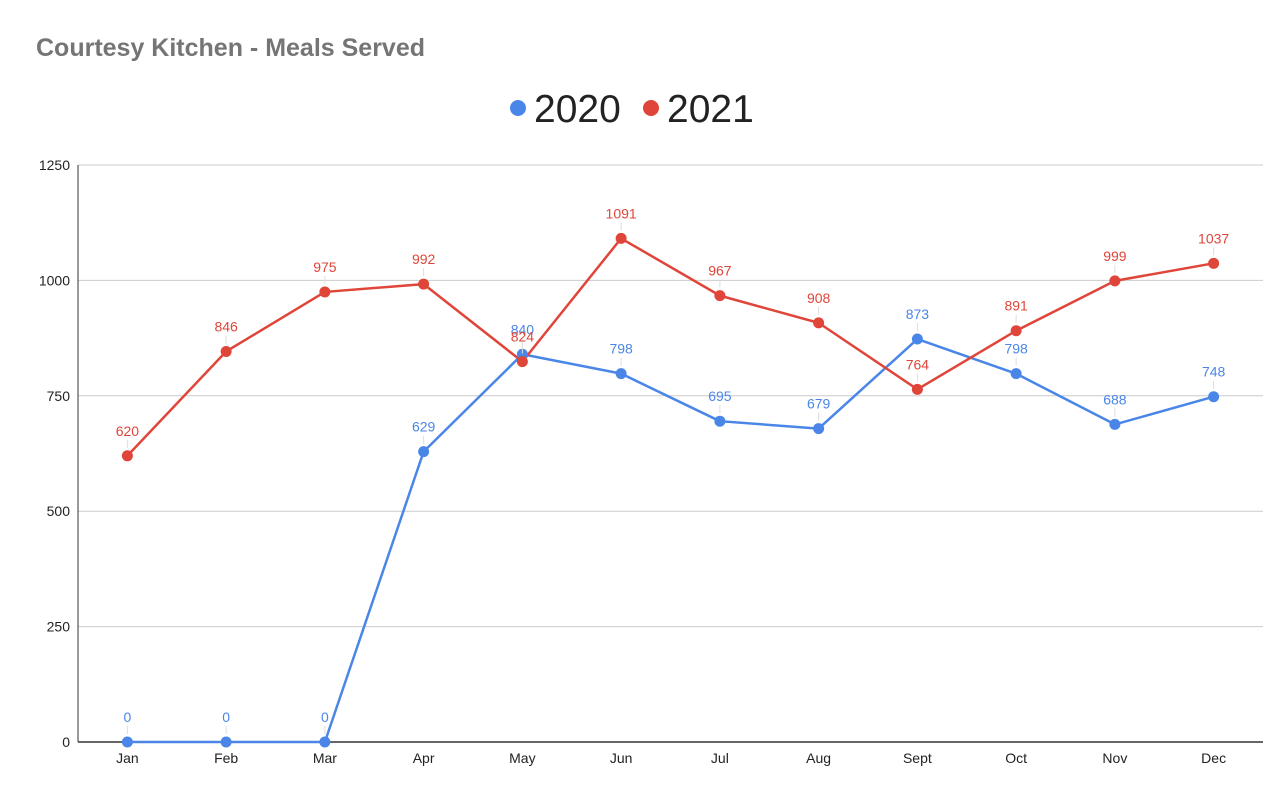 The image size is (1285, 806). What do you see at coordinates (66, 742) in the screenshot?
I see `y-tick-label: 0` at bounding box center [66, 742].